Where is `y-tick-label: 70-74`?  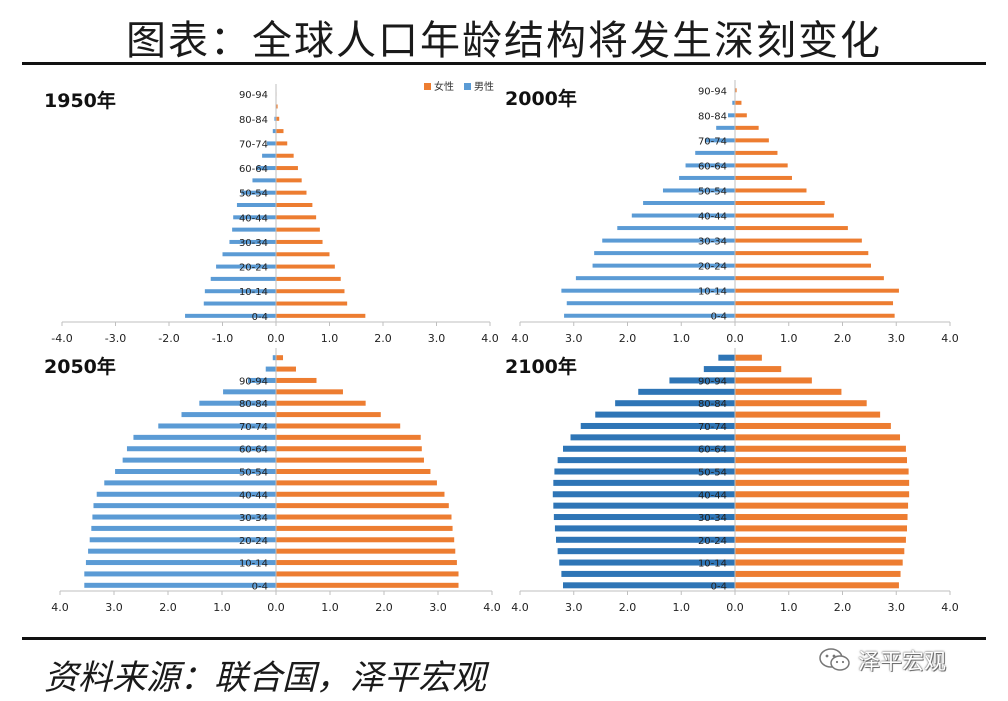
y-tick-label: 70-74 is located at coordinates (712, 427).